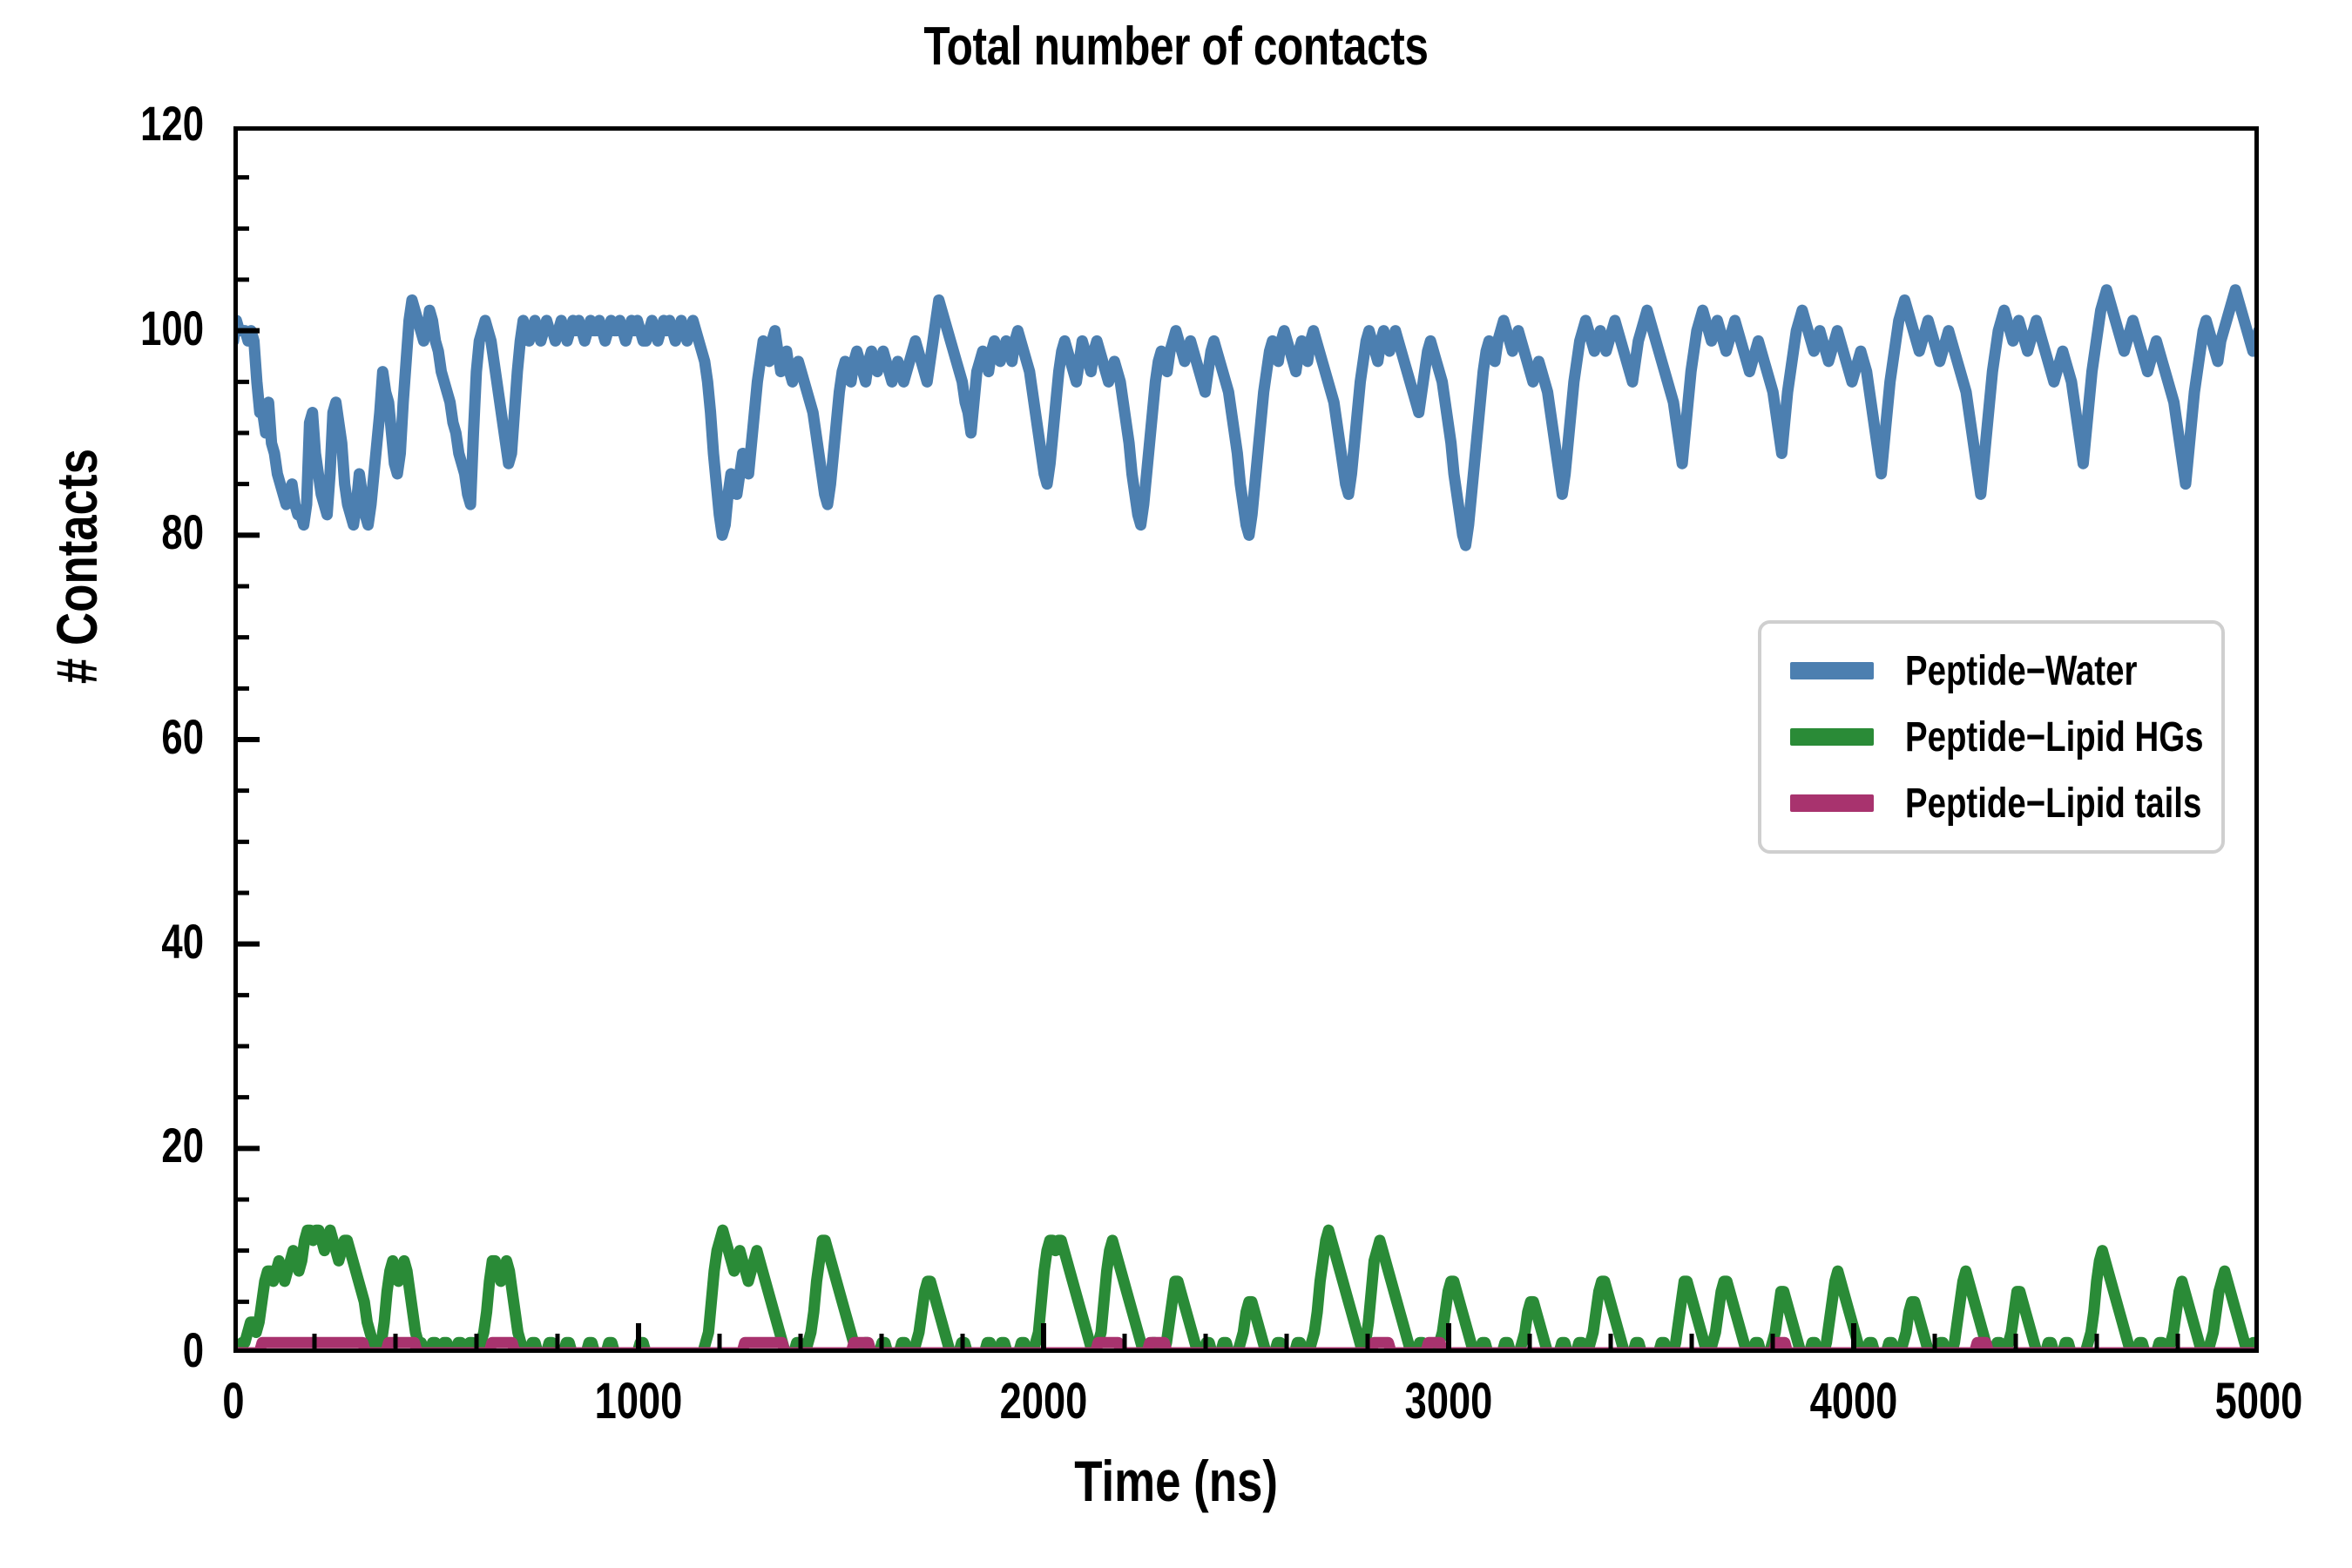  What do you see at coordinates (233, 1401) in the screenshot?
I see `x-tick-label: 0` at bounding box center [233, 1401].